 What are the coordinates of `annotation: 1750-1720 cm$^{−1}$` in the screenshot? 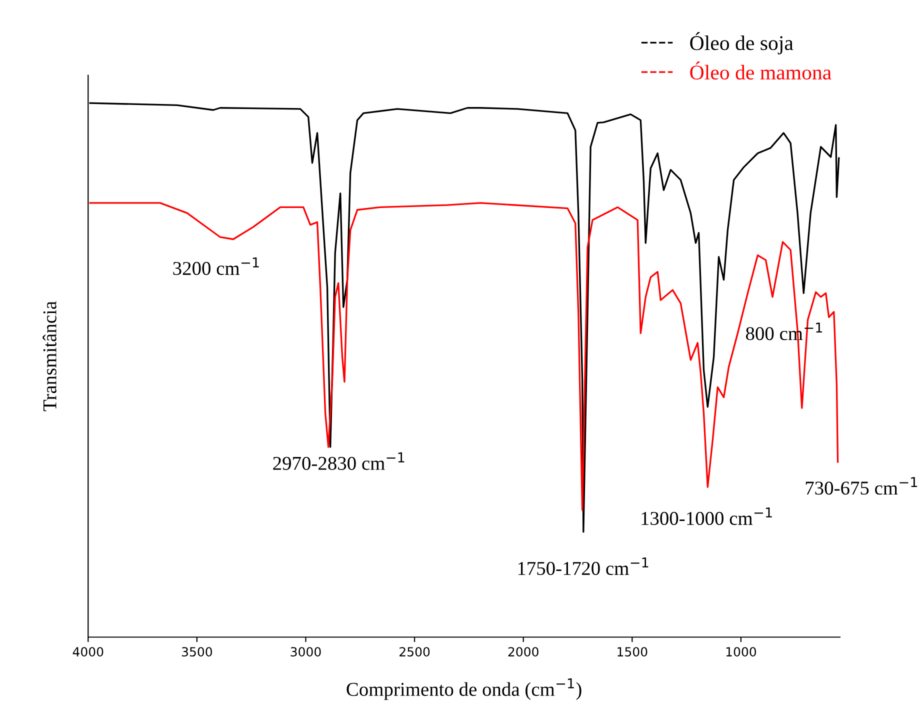 It's located at (583, 566).